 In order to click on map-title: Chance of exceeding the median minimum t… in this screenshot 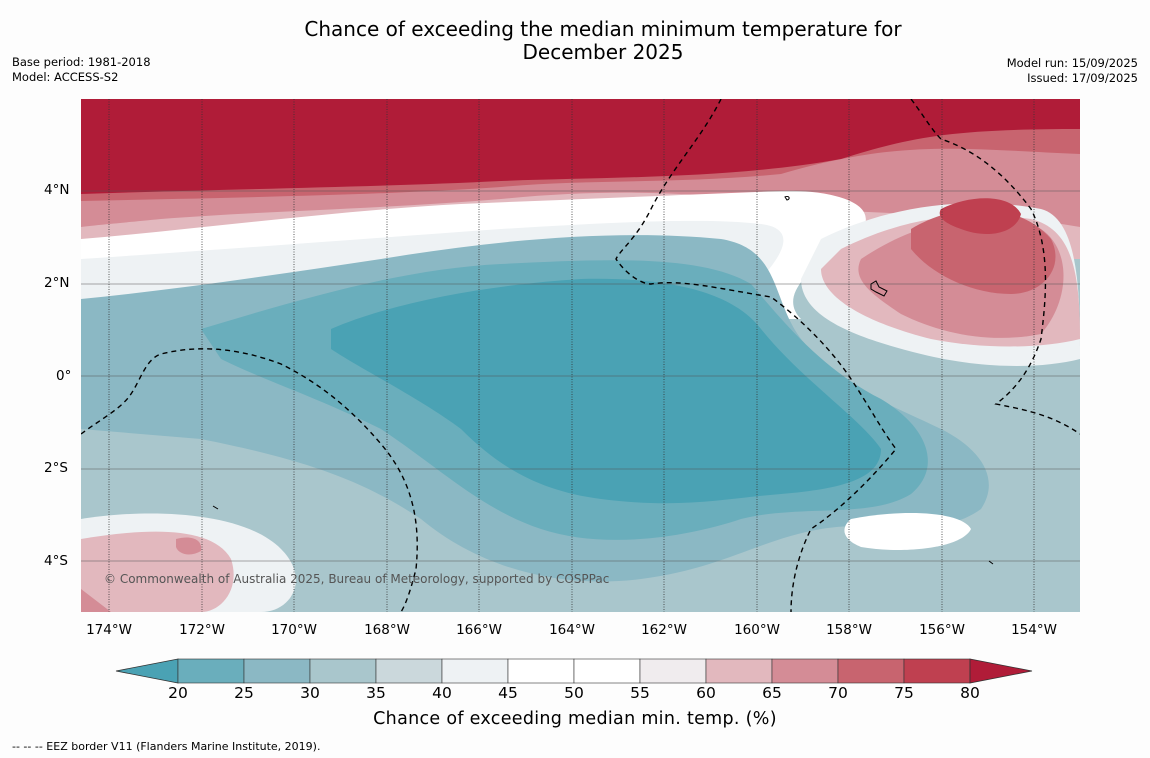, I will do `click(575, 41)`.